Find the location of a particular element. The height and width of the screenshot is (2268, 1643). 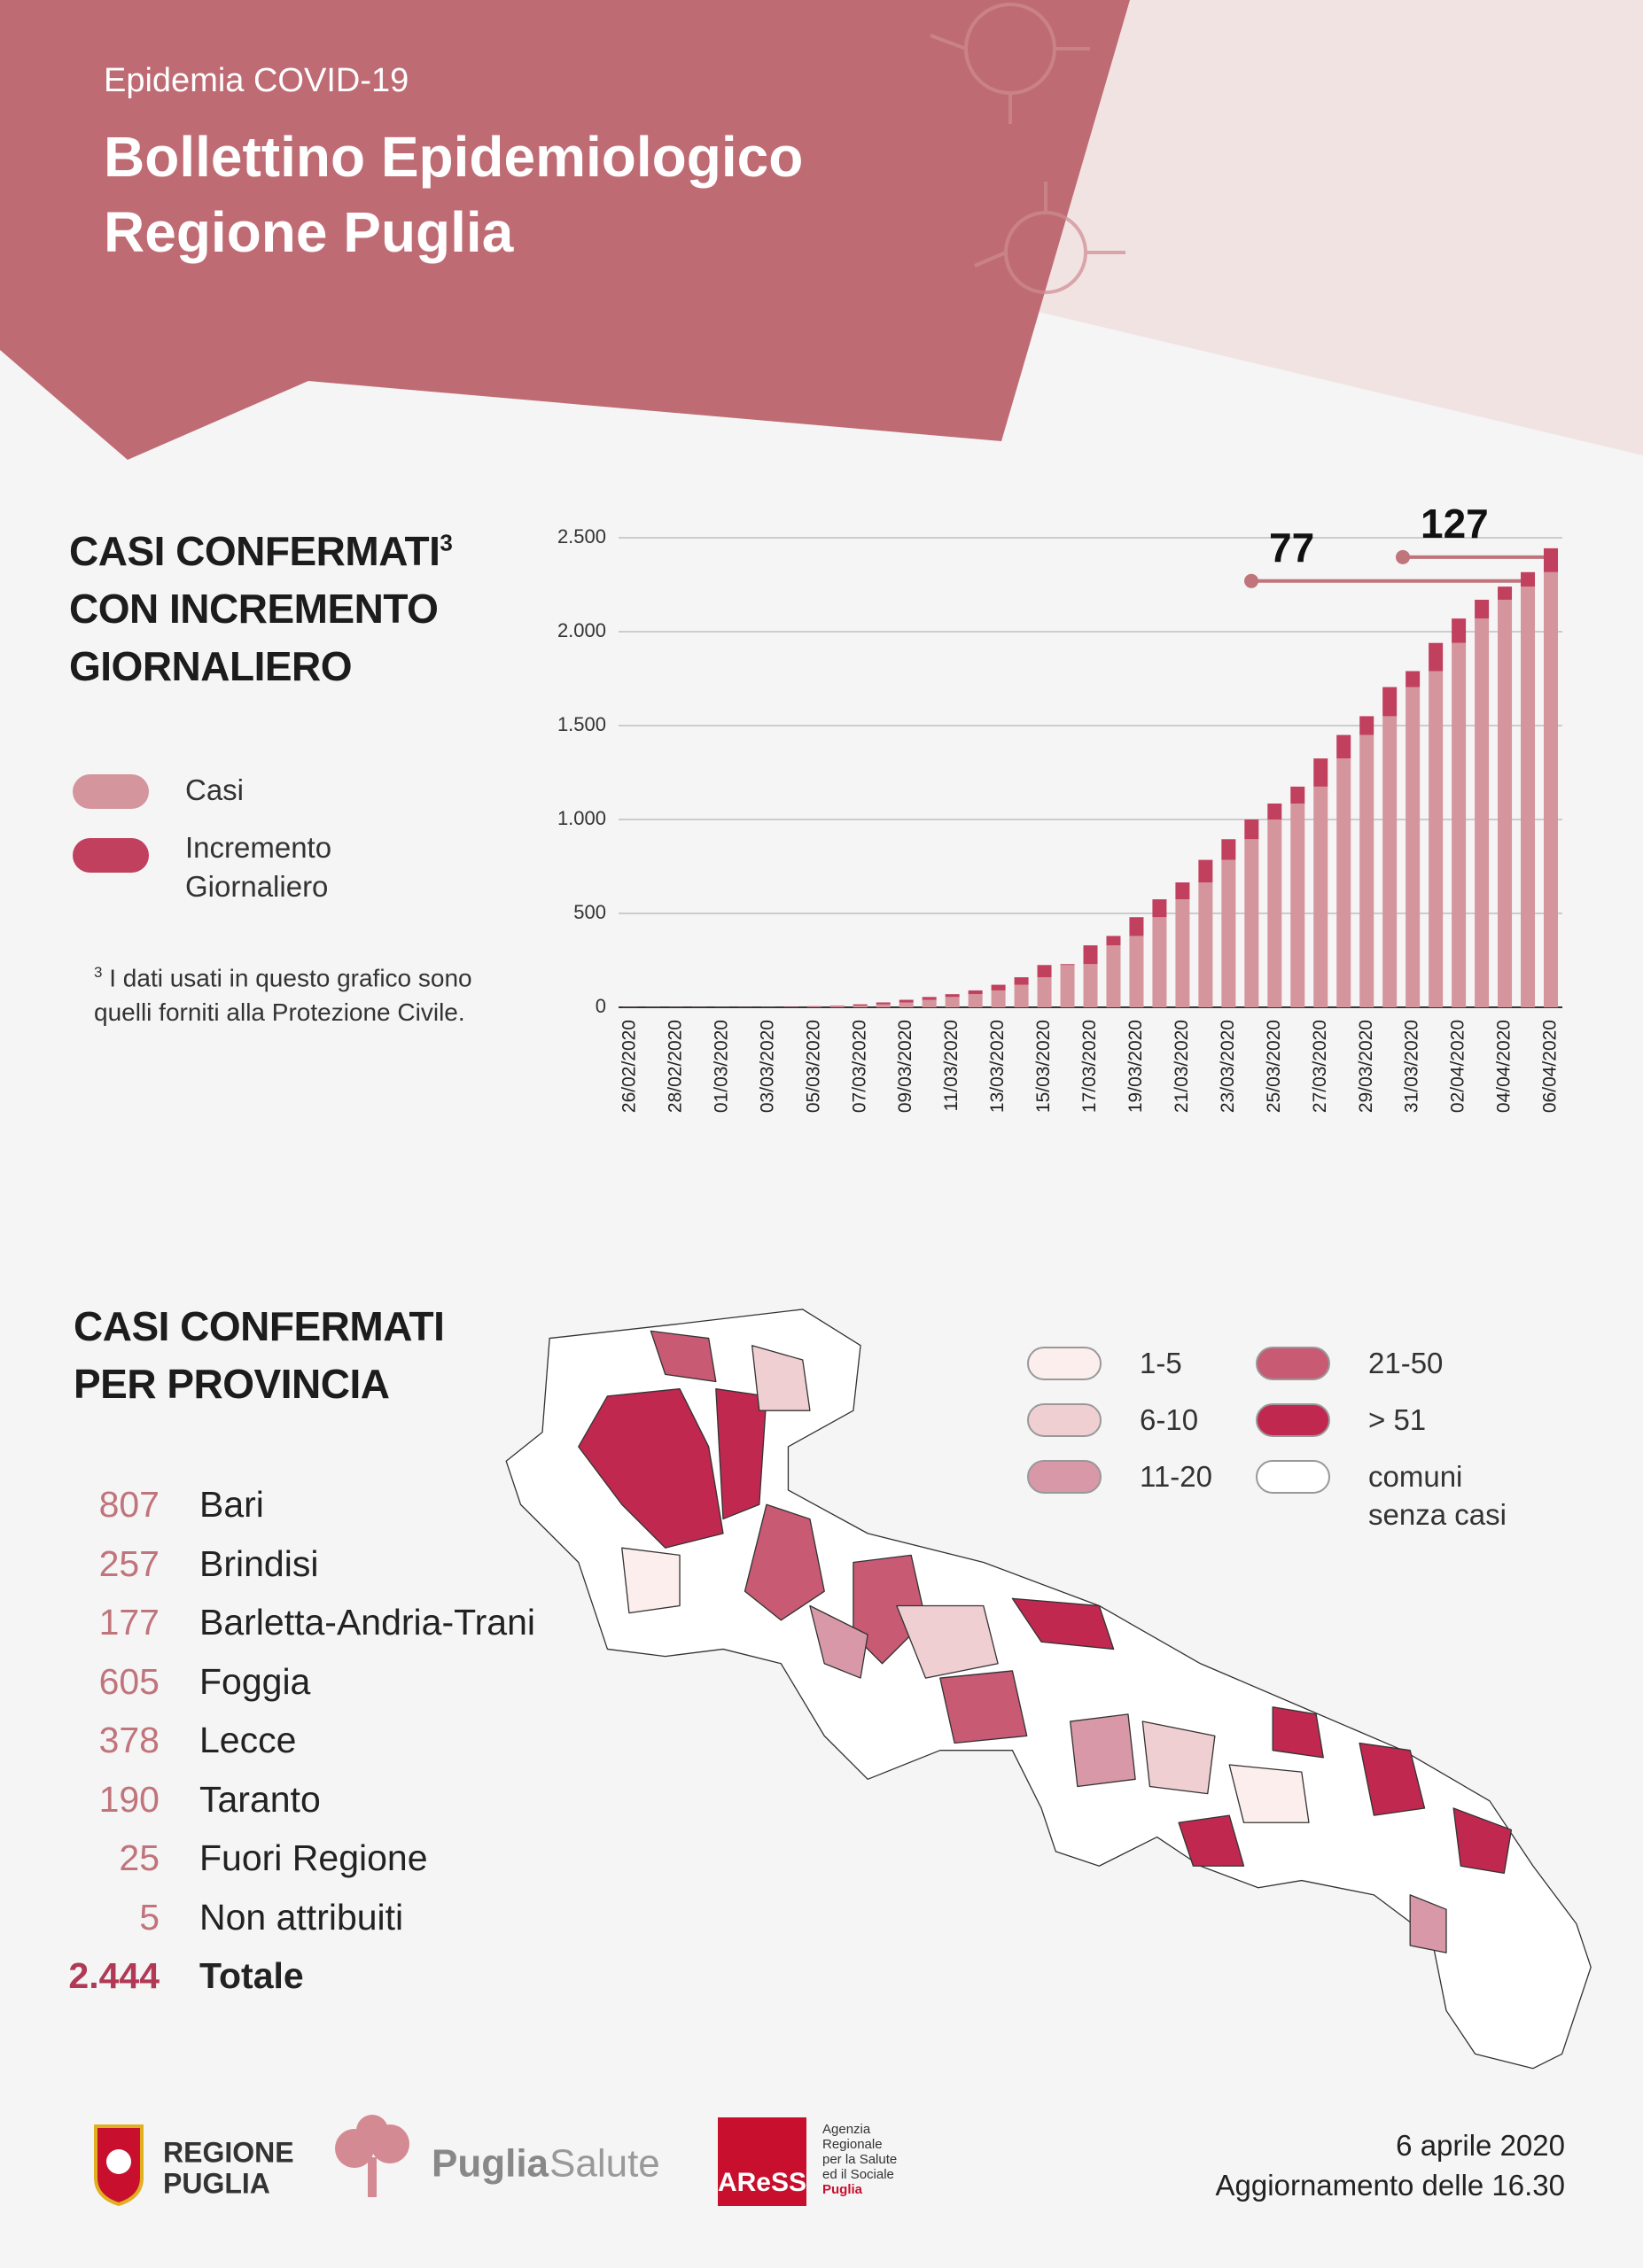

legend-label: > 51 is located at coordinates (1397, 1419).